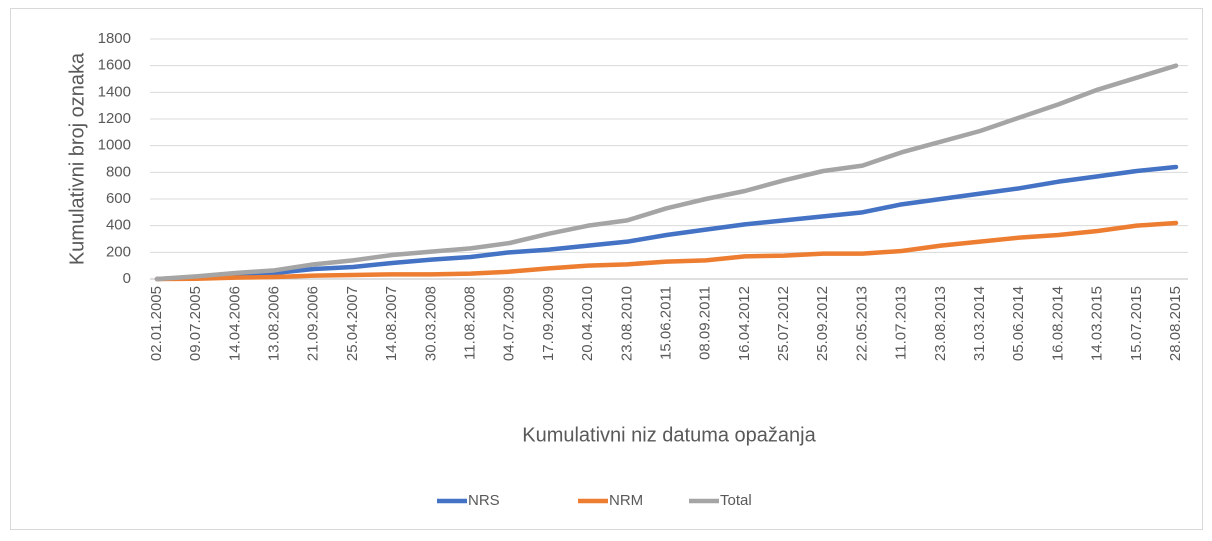 The image size is (1212, 541). Describe the element at coordinates (274, 323) in the screenshot. I see `x-tick-label: 13.08.2006` at that location.